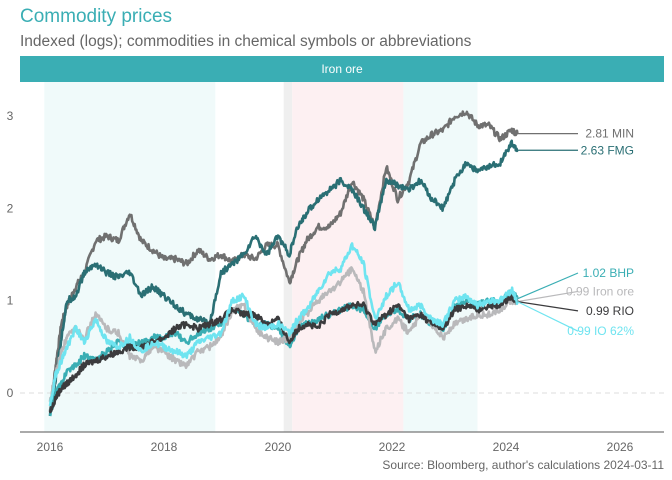 The width and height of the screenshot is (672, 480). What do you see at coordinates (10, 393) in the screenshot?
I see `y-tick-label: 0` at bounding box center [10, 393].